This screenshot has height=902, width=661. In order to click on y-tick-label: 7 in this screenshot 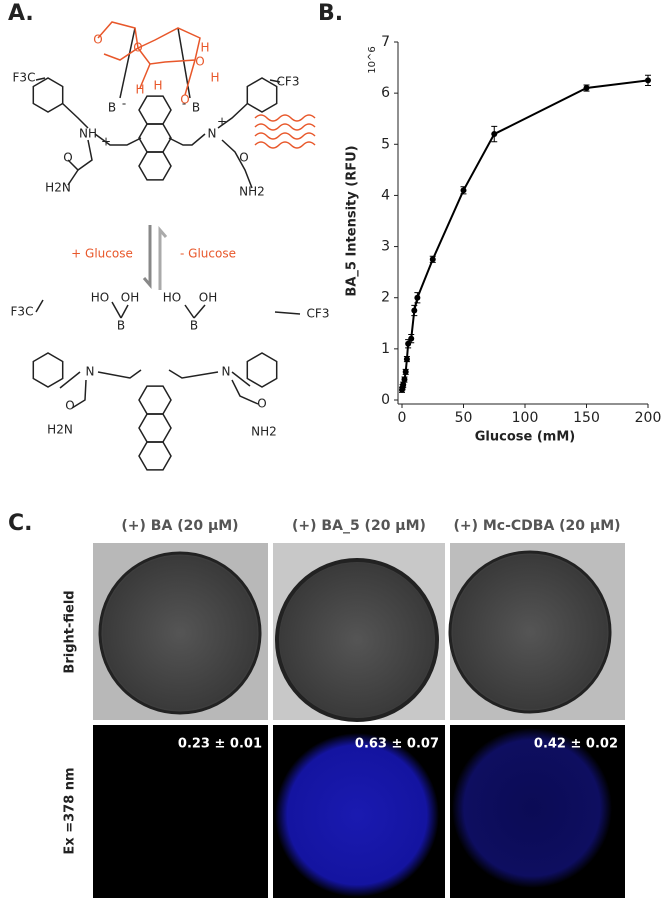, I will do `click(385, 42)`.